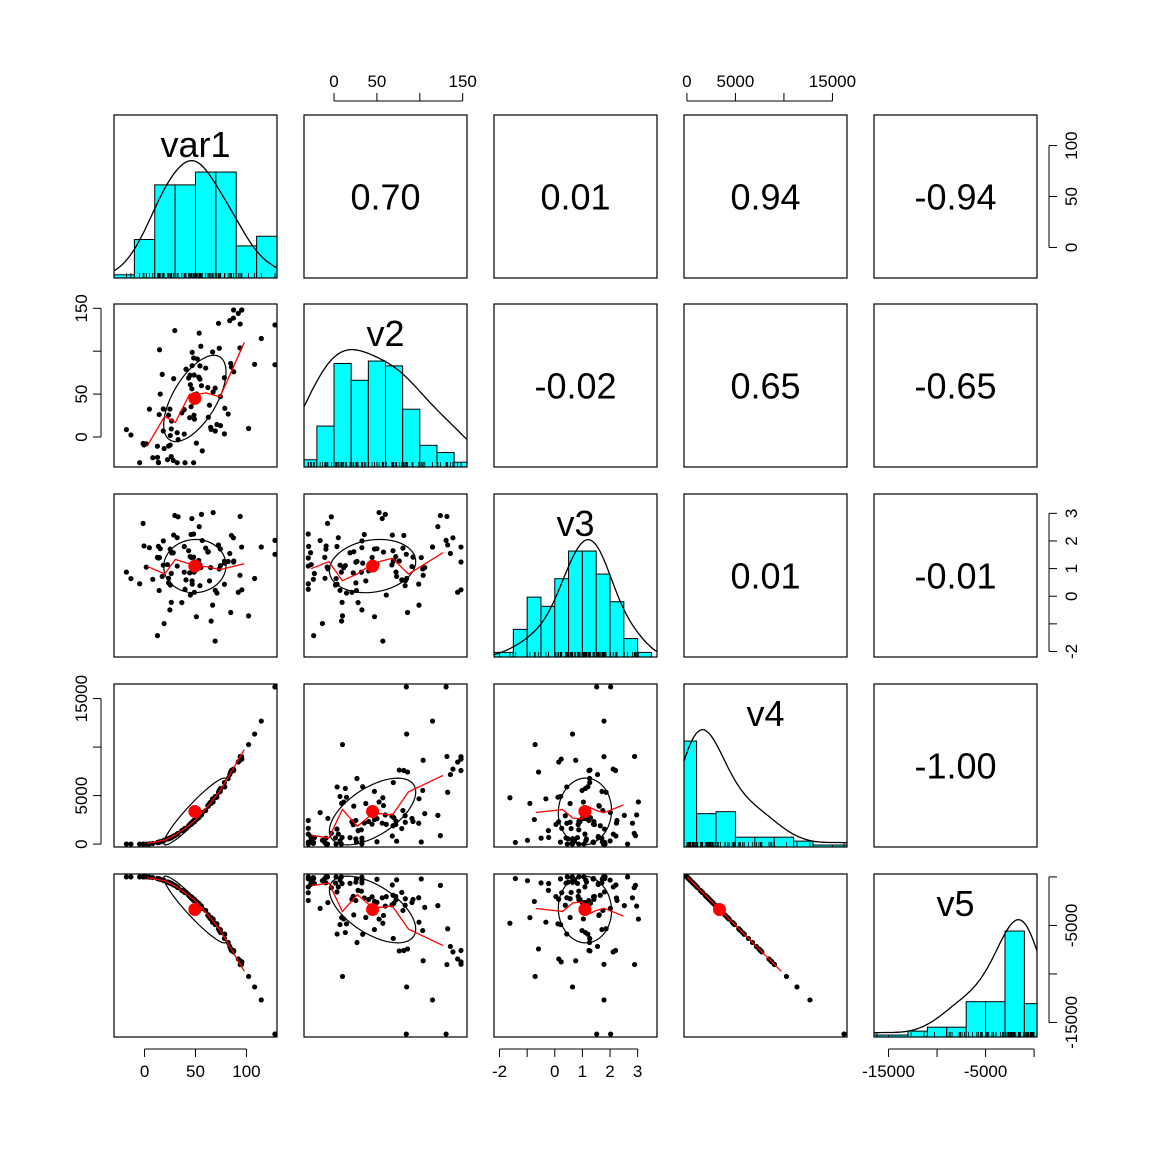 The height and width of the screenshot is (1152, 1152). What do you see at coordinates (955, 903) in the screenshot?
I see `variable-label-v5: v5` at bounding box center [955, 903].